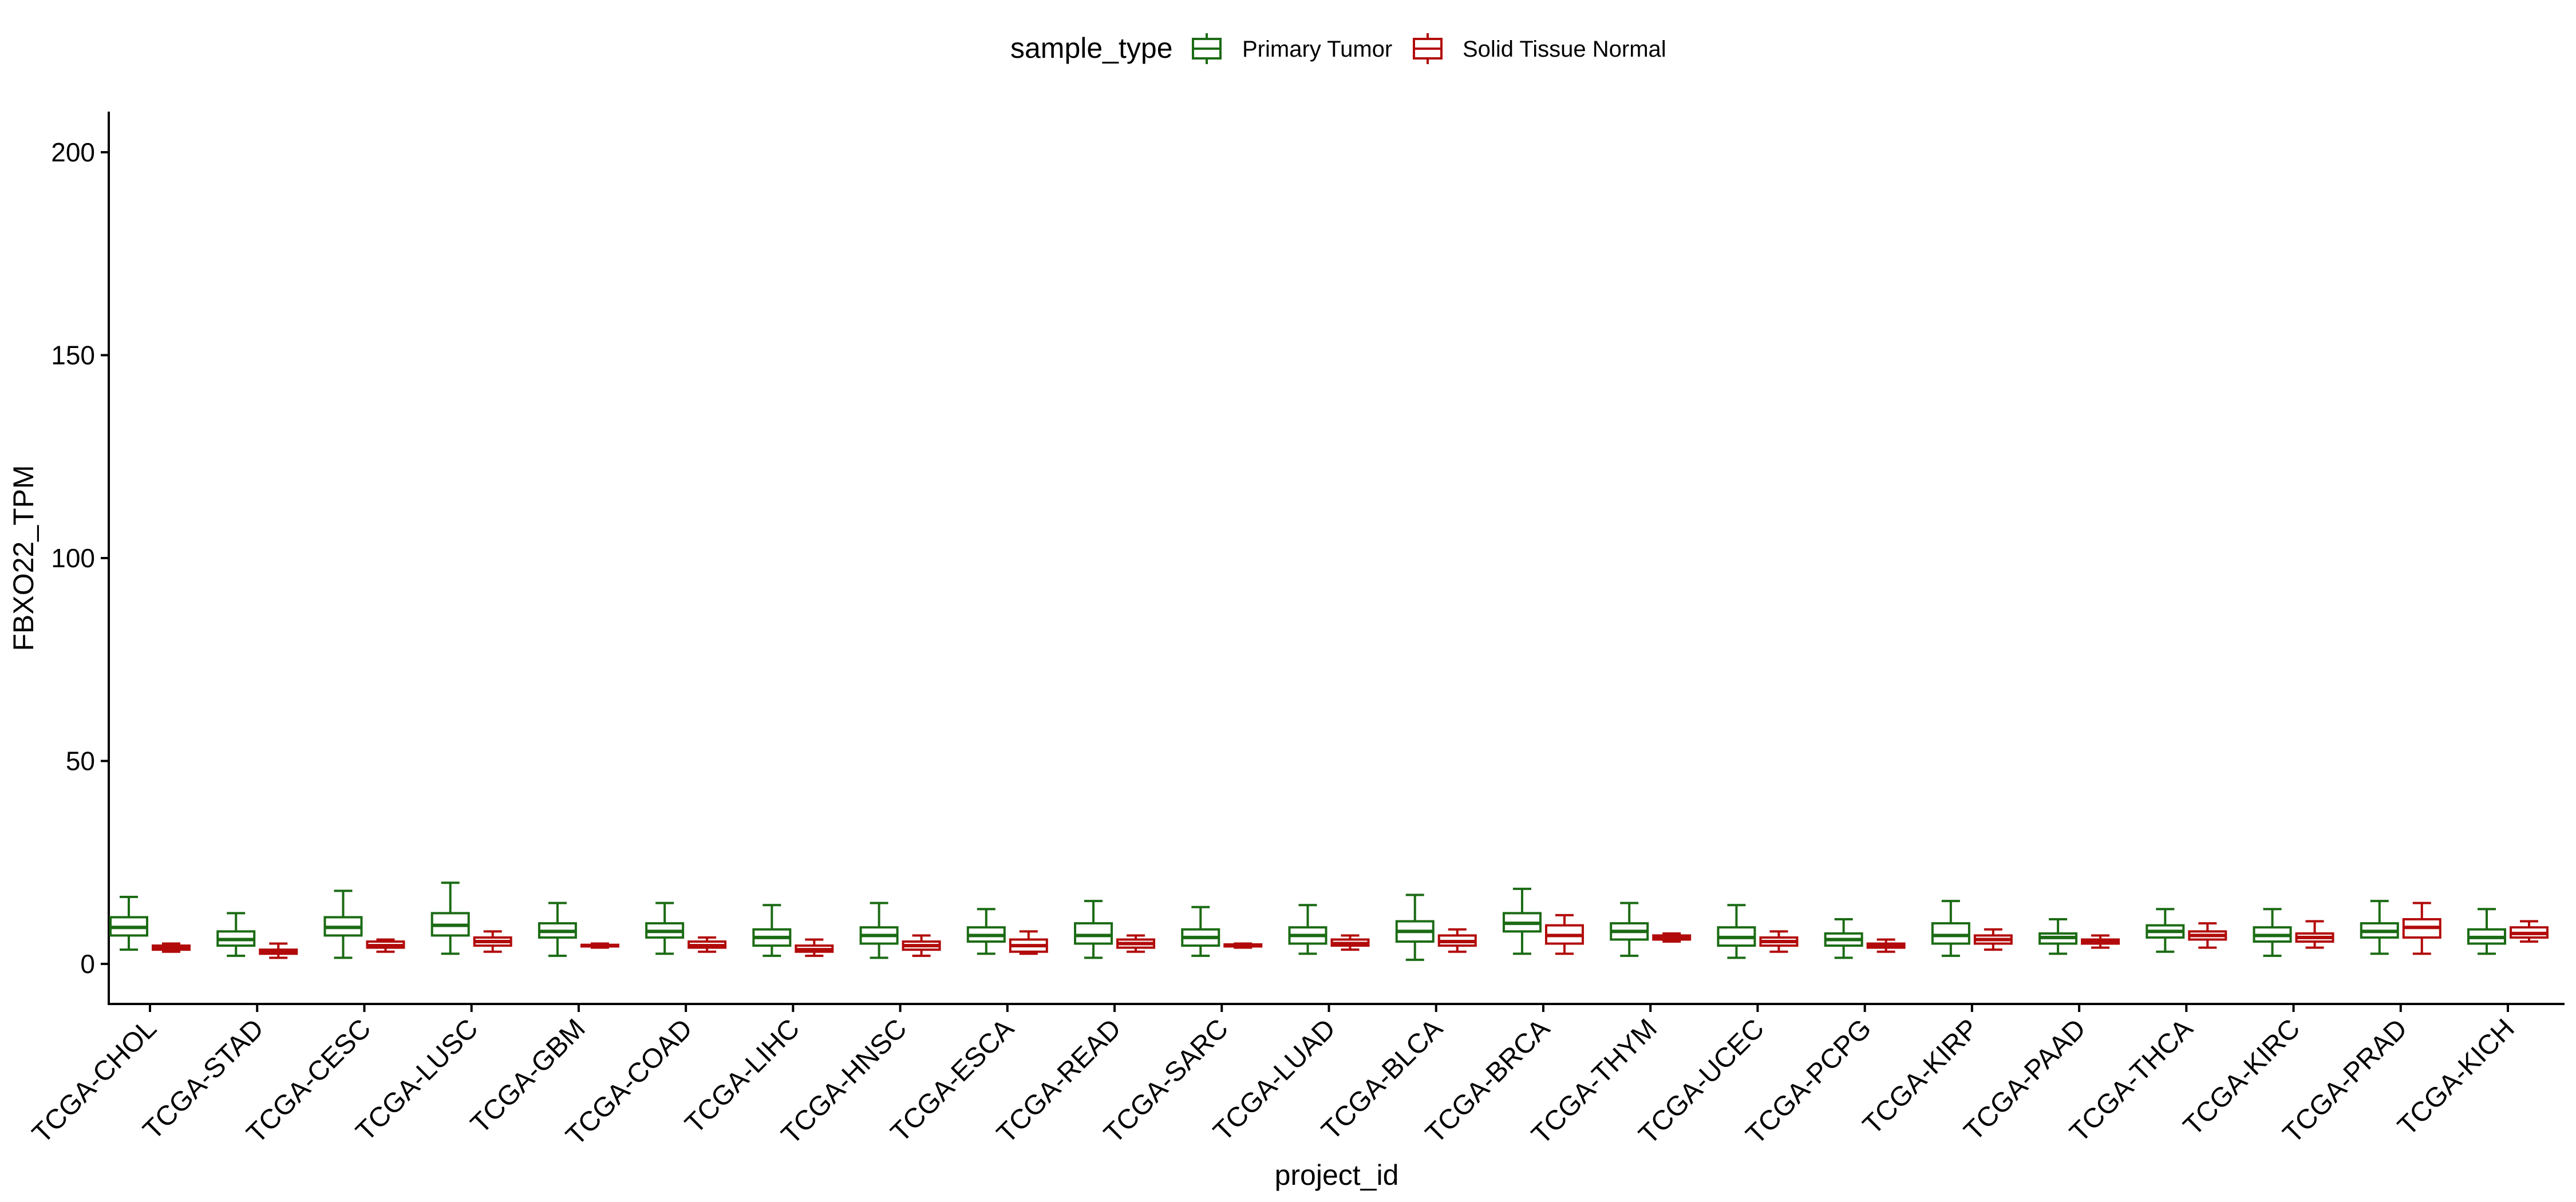  I want to click on legend-label-solid-tissue-normal: Solid Tissue Normal, so click(1564, 49).